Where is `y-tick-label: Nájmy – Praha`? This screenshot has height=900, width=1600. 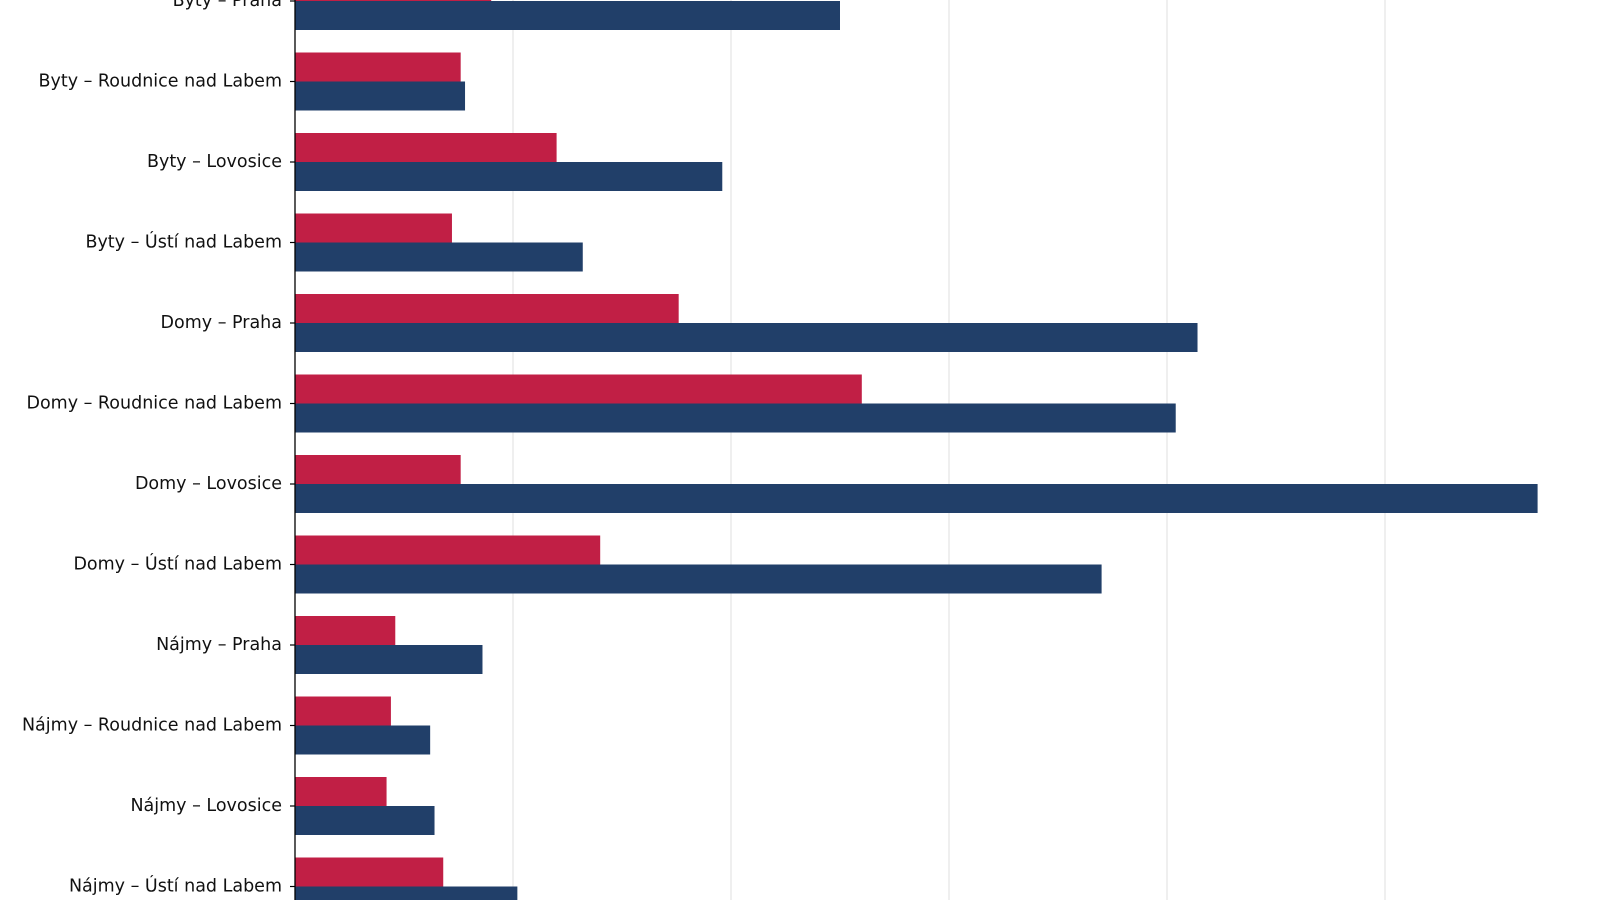 y-tick-label: Nájmy – Praha is located at coordinates (219, 645).